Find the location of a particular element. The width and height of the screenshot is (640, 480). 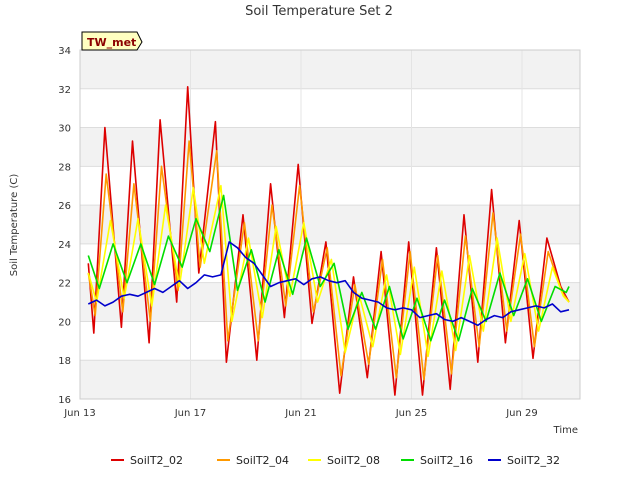

y-tick-label: 34 is located at coordinates (64, 51).